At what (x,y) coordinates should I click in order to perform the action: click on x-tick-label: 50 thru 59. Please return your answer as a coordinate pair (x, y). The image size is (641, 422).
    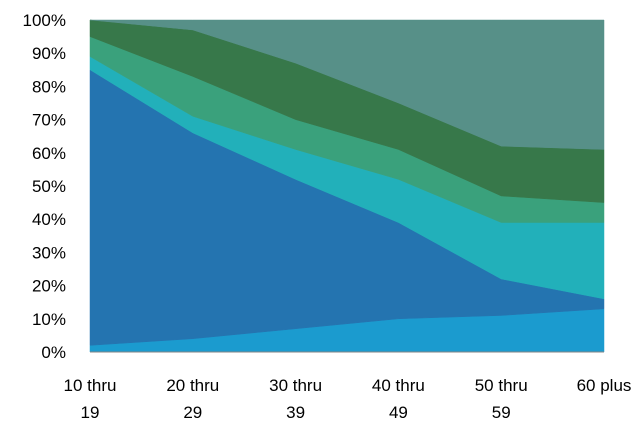
    Looking at the image, I should click on (501, 399).